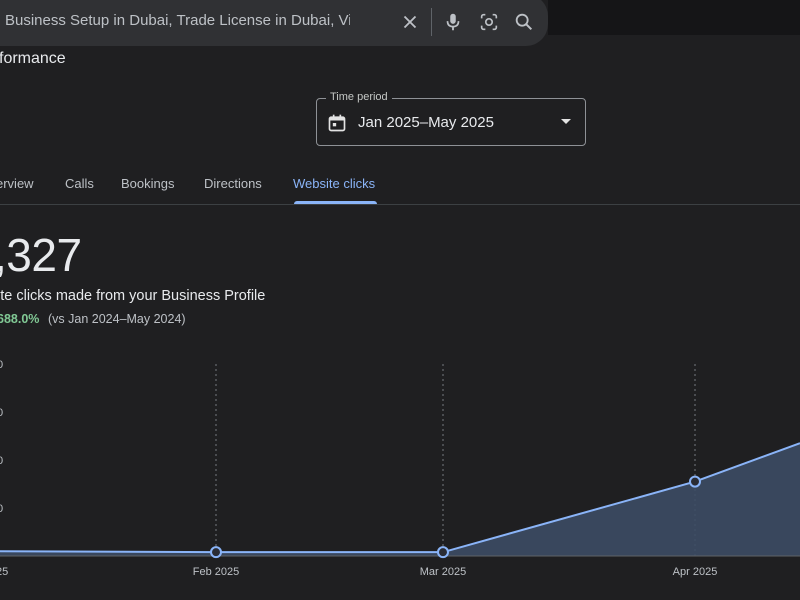  I want to click on clear-icon, so click(410, 22).